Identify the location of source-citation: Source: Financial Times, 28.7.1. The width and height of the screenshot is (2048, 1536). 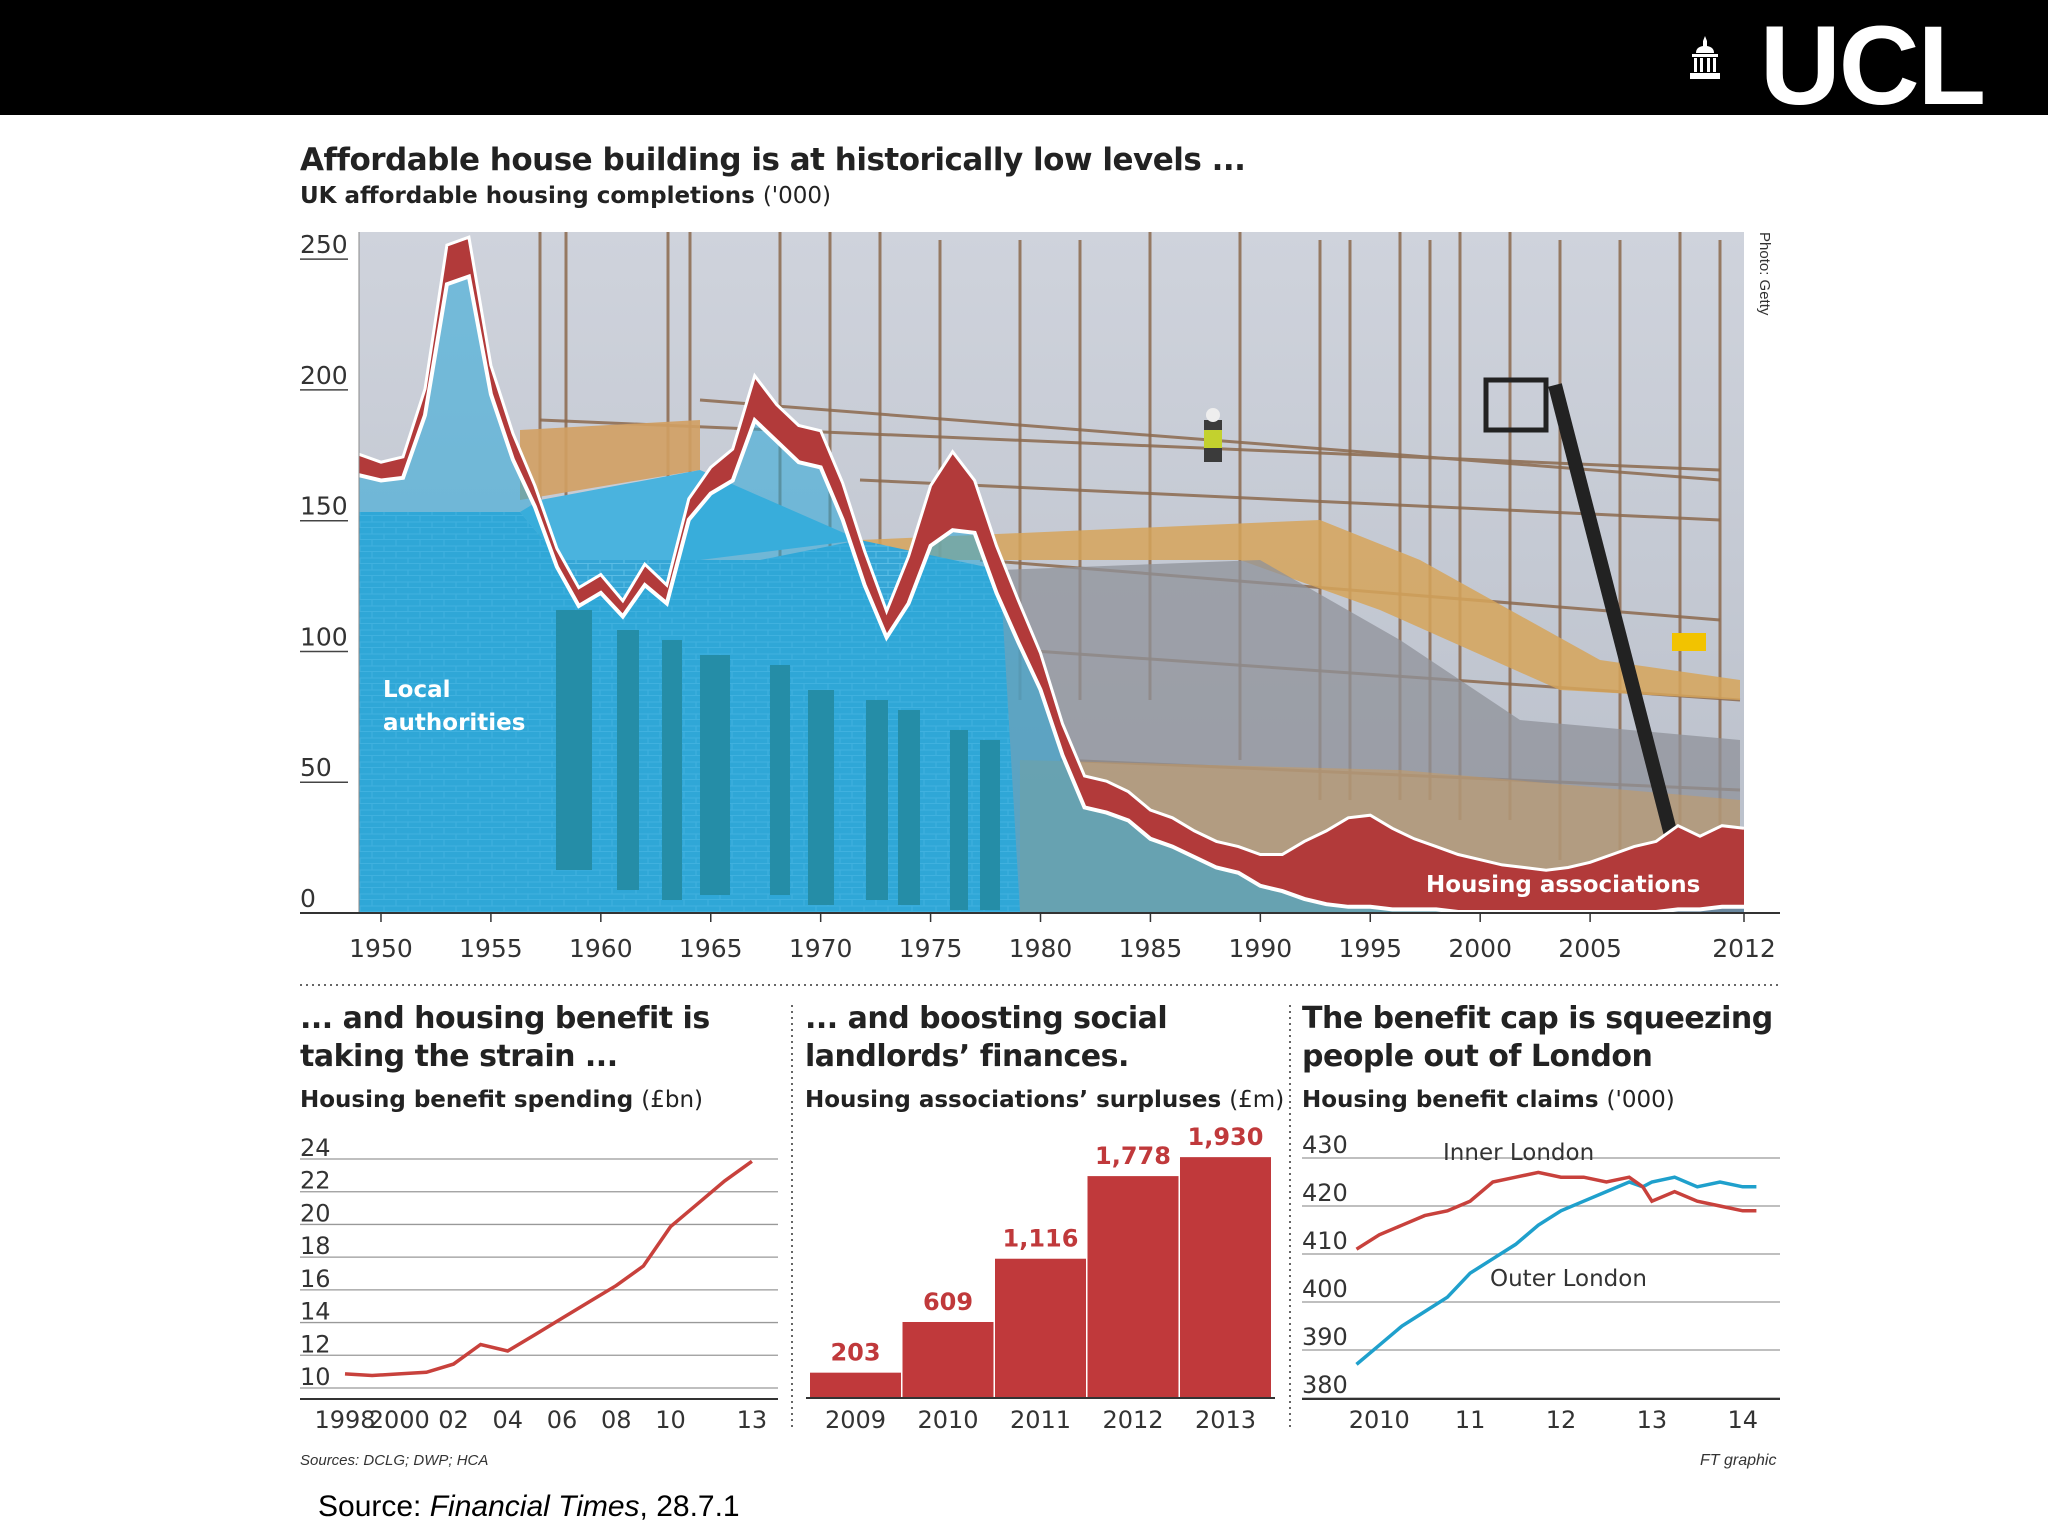
(529, 1507).